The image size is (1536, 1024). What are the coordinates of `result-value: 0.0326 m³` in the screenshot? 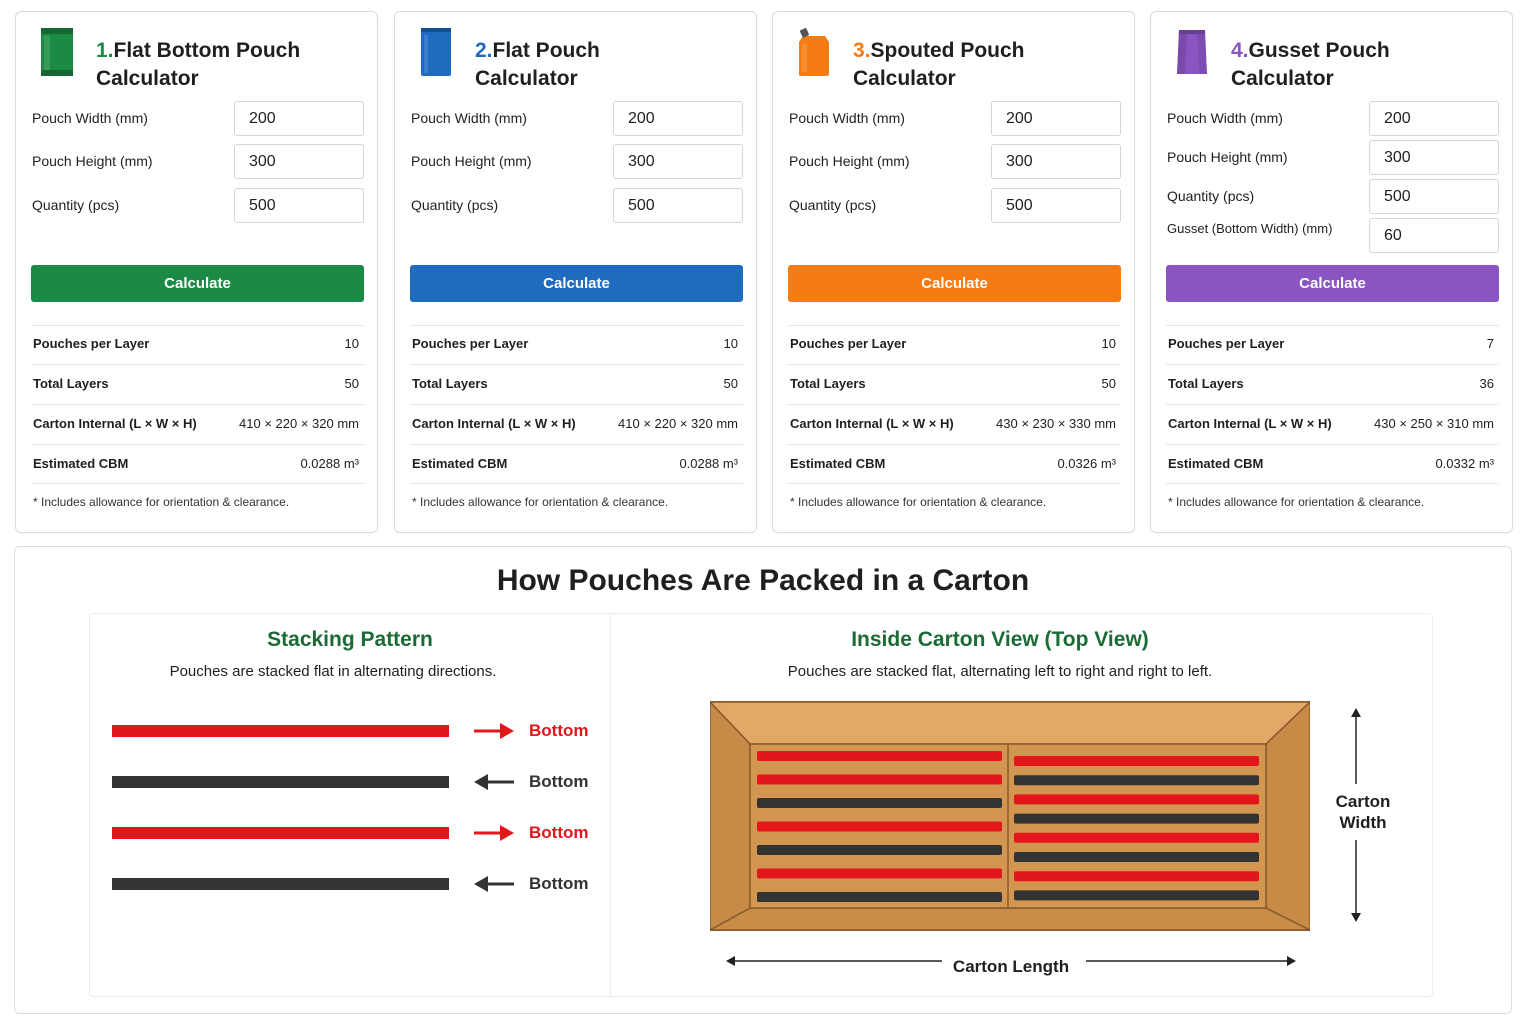 It's located at (1086, 463).